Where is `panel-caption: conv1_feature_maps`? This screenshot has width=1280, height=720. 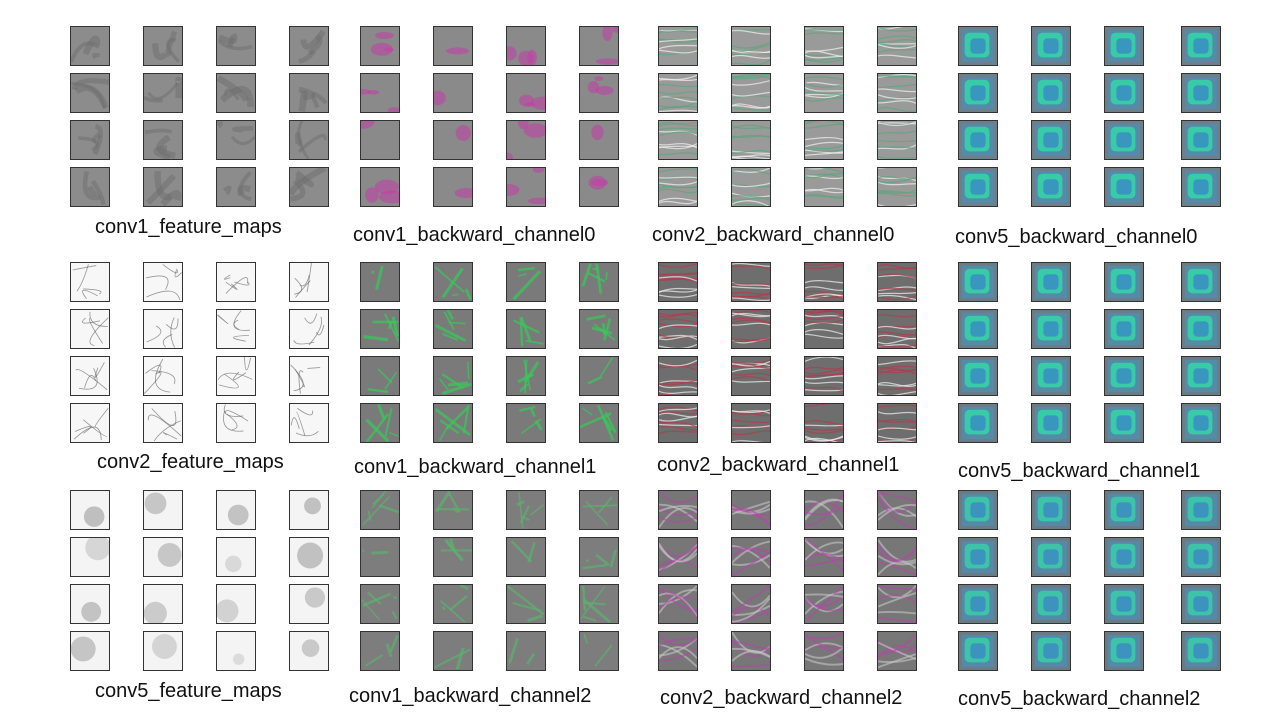
panel-caption: conv1_feature_maps is located at coordinates (188, 227).